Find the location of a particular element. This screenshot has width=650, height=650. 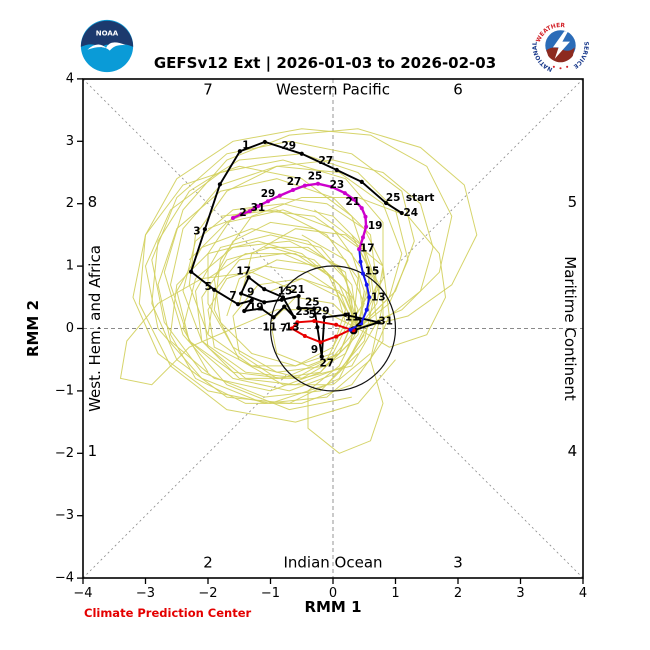

y-tick-label: 3 is located at coordinates (70, 141).